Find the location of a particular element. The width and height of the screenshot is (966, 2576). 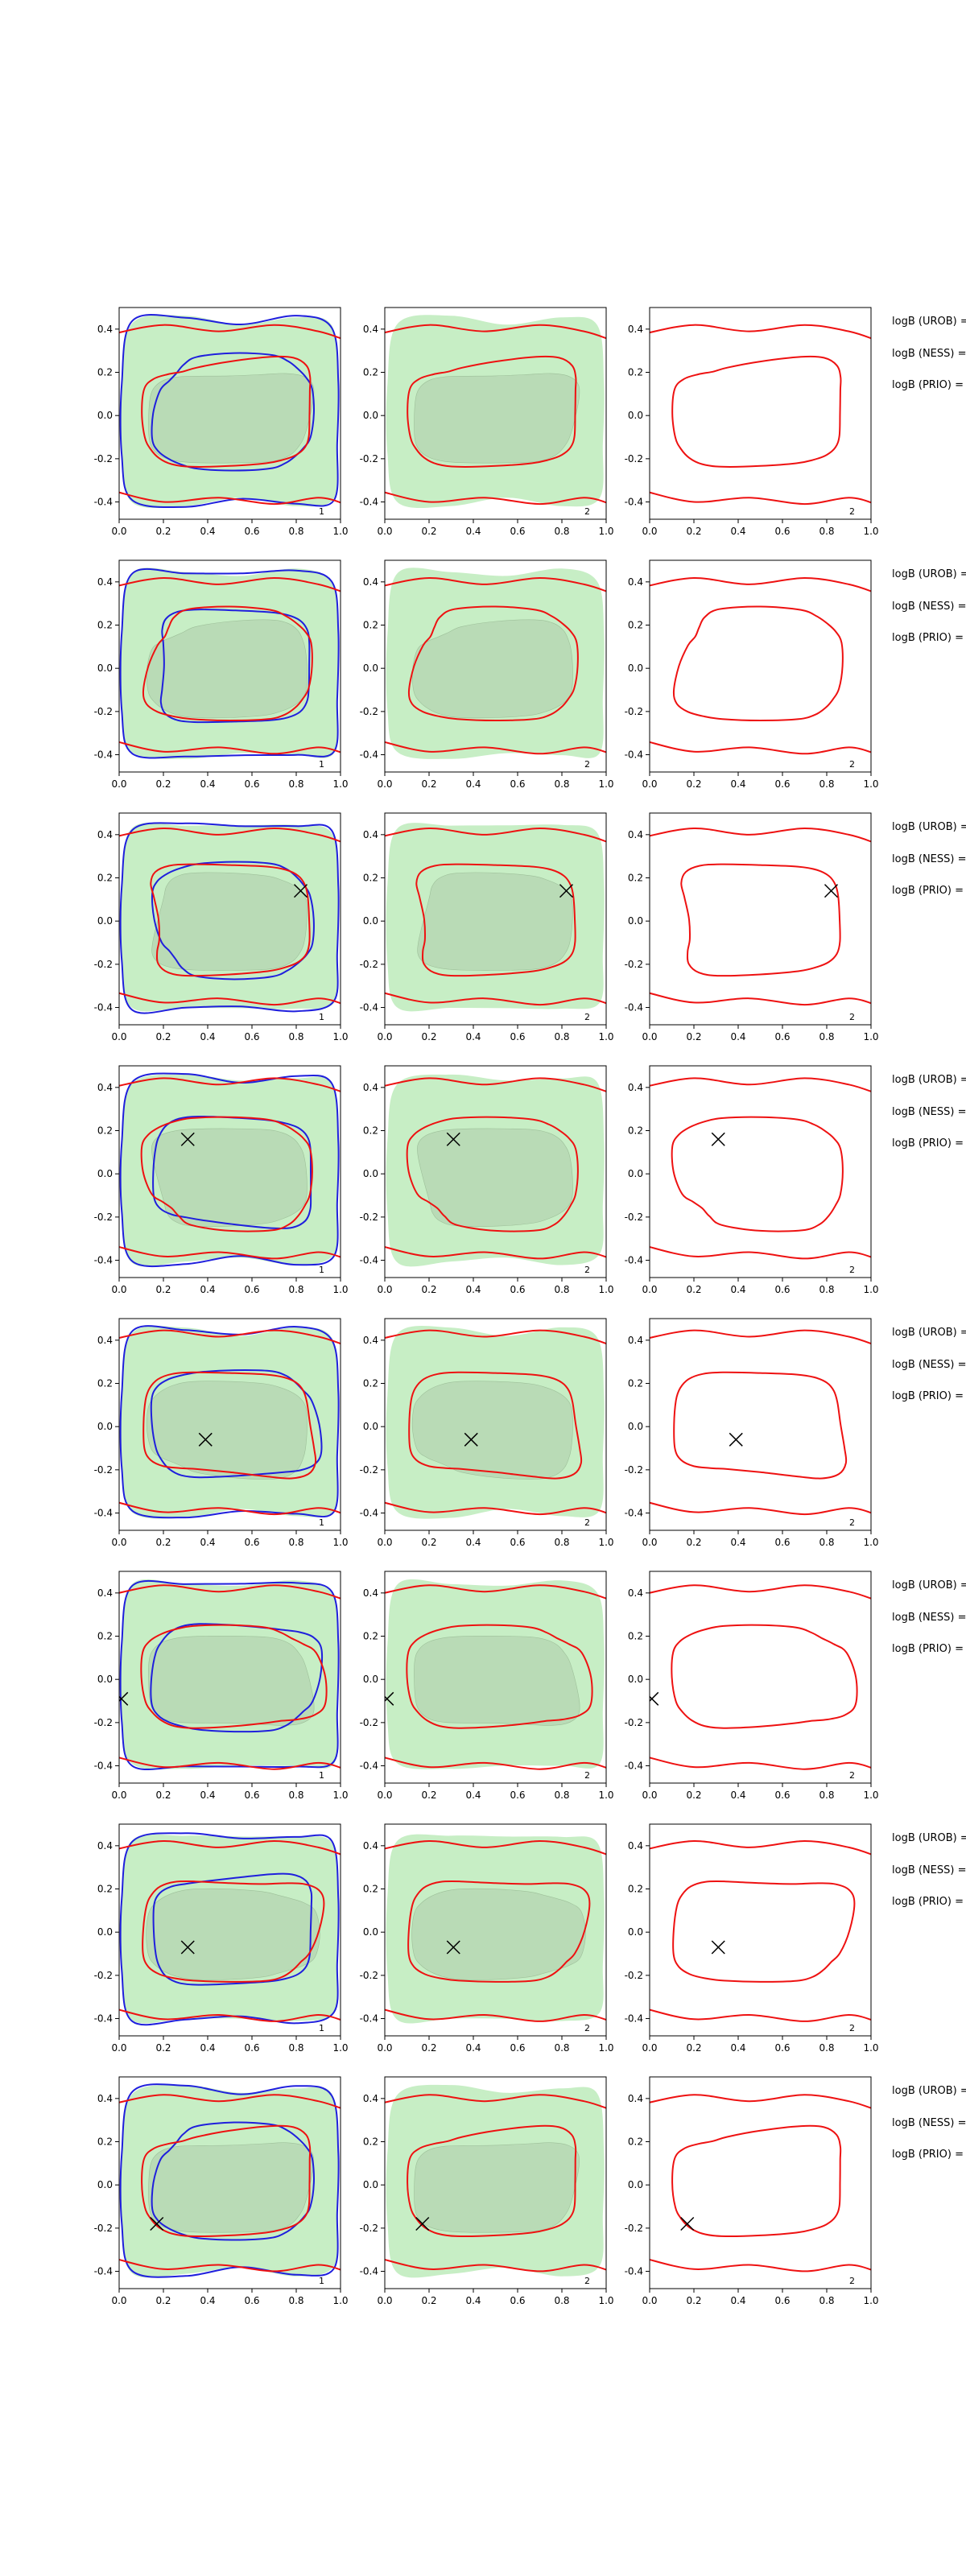

x-tick-label: 1.0 is located at coordinates (605, 1036).